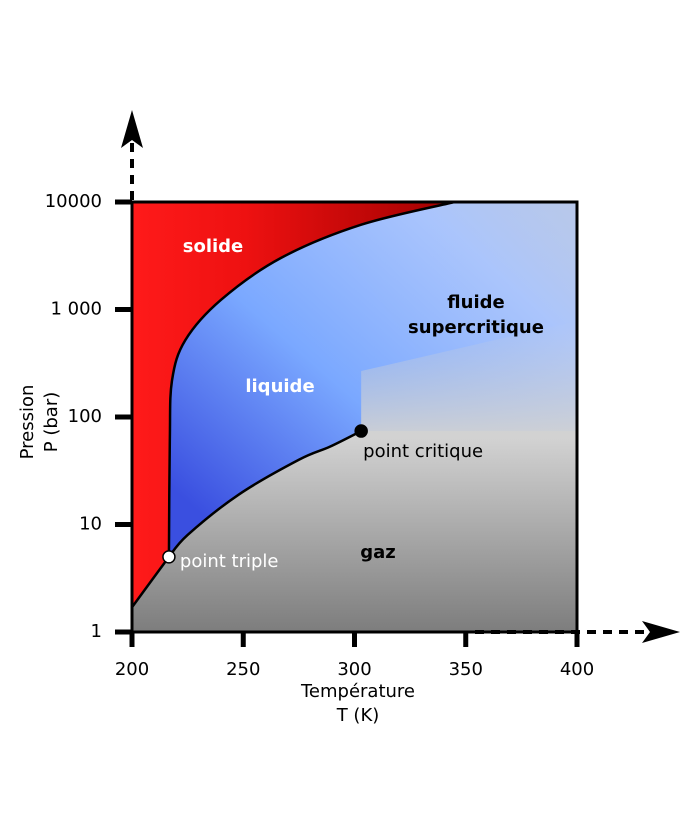 Image resolution: width=700 pixels, height=840 pixels. Describe the element at coordinates (469, 376) in the screenshot. I see `region-fade` at that location.